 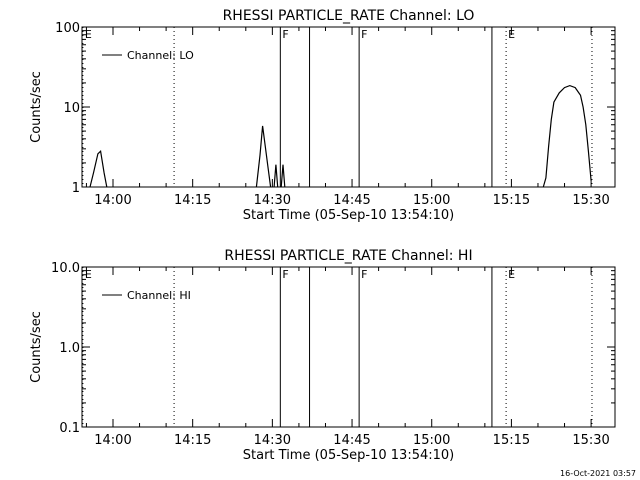 I want to click on x-tick-label-1-6: 15:30, so click(x=590, y=440).